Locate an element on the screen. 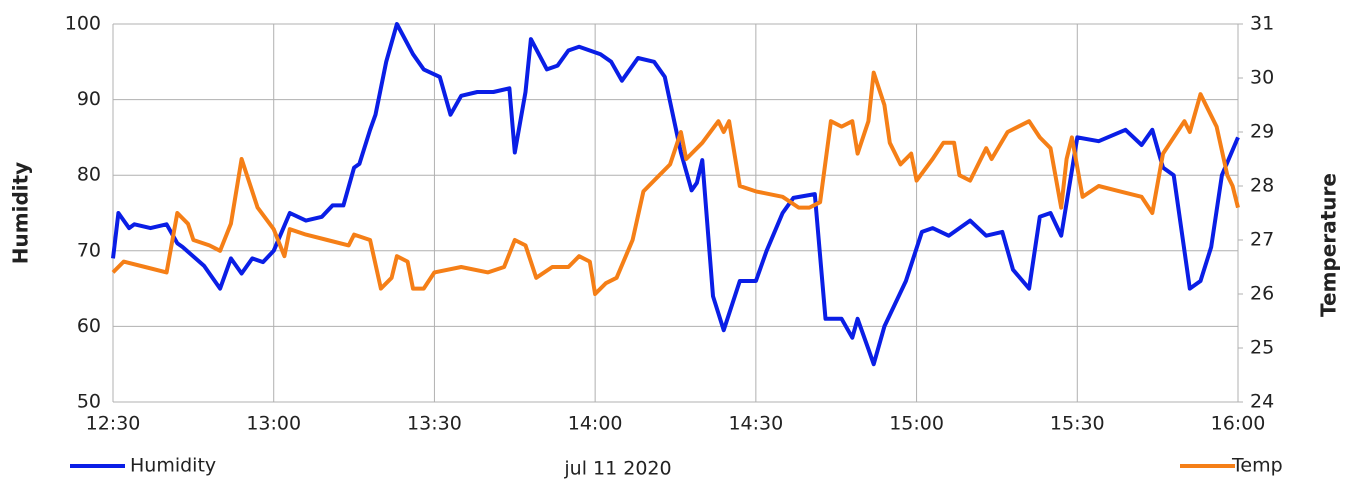 This screenshot has width=1357, height=488. y2-tick-label: 25 is located at coordinates (1262, 348).